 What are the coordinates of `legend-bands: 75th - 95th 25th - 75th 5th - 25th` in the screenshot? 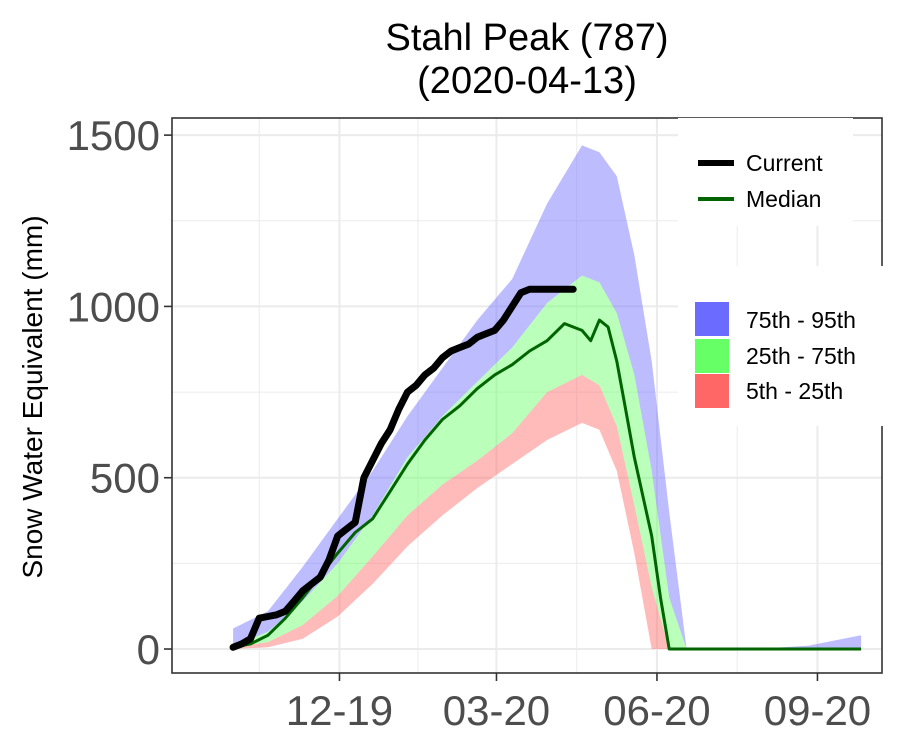 It's located at (783, 346).